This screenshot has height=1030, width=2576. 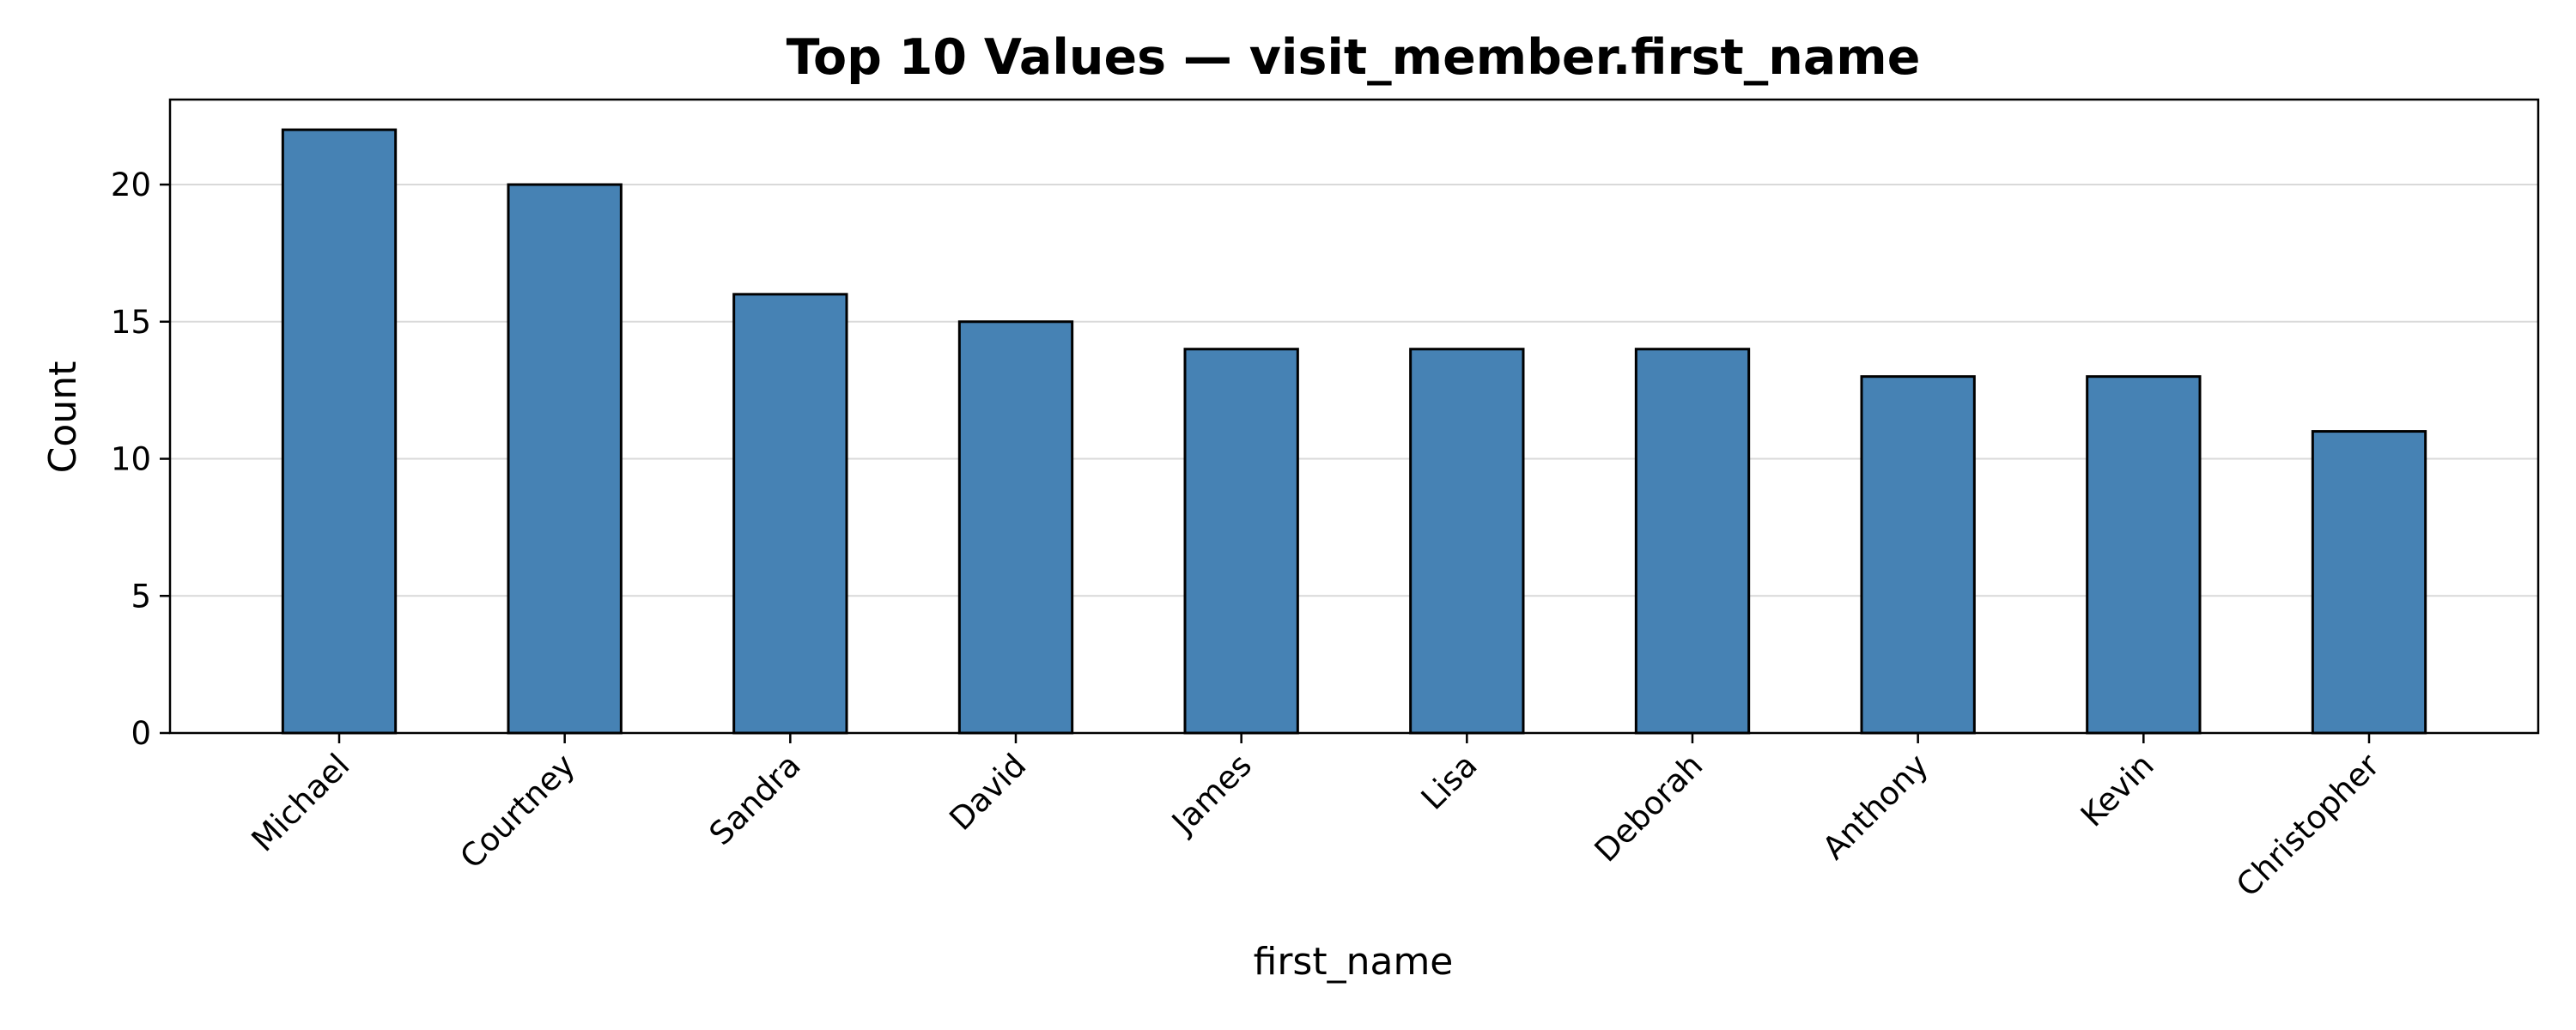 What do you see at coordinates (2144, 555) in the screenshot?
I see `bar-kevin` at bounding box center [2144, 555].